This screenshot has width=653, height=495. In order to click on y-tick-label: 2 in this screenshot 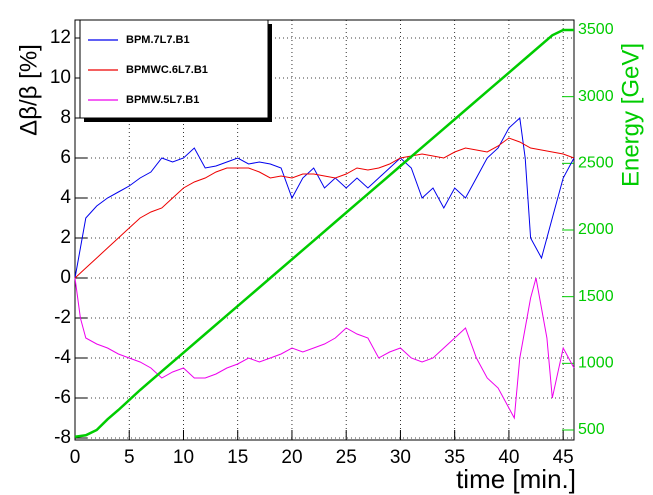, I will do `click(65, 237)`.